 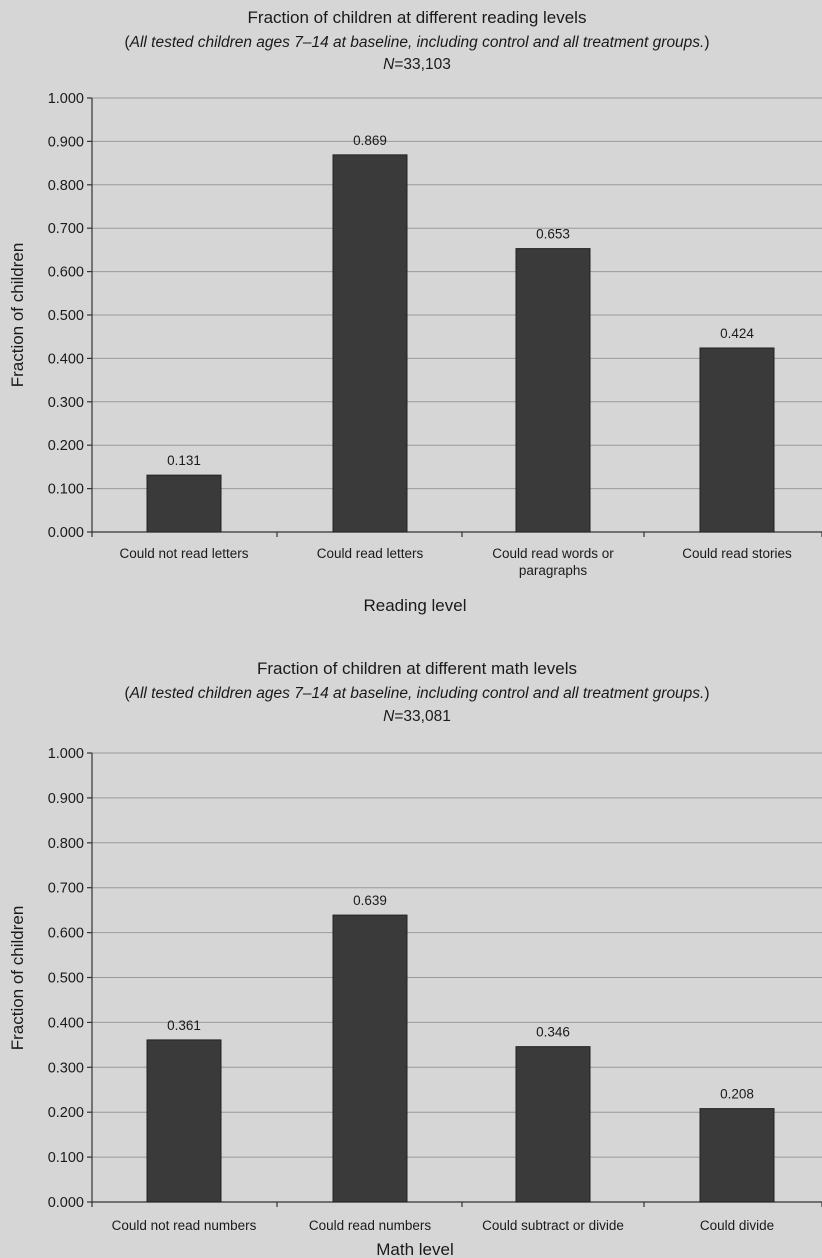 What do you see at coordinates (414, 605) in the screenshot?
I see `x-axis-title: Reading level` at bounding box center [414, 605].